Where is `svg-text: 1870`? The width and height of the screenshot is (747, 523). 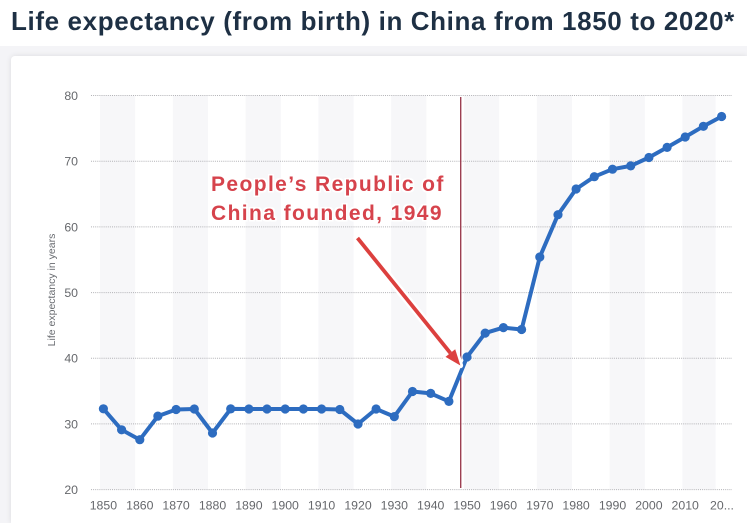
svg-text: 1870 is located at coordinates (176, 505).